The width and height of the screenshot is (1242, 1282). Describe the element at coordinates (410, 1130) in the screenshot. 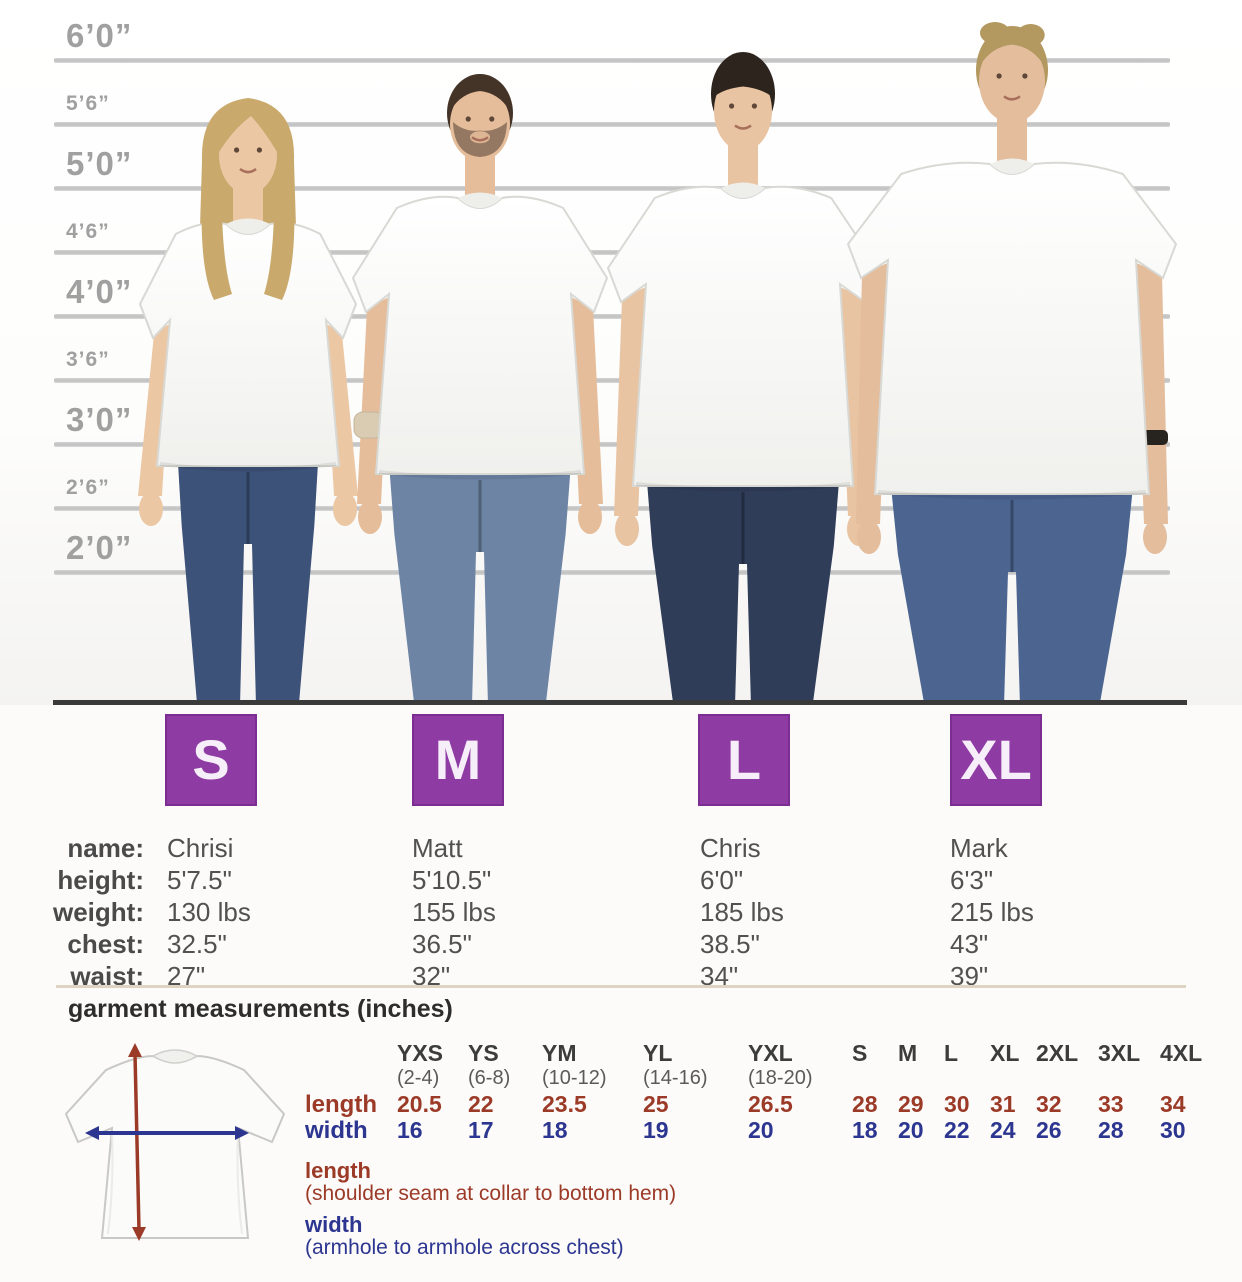

I see `width-value: 16` at that location.